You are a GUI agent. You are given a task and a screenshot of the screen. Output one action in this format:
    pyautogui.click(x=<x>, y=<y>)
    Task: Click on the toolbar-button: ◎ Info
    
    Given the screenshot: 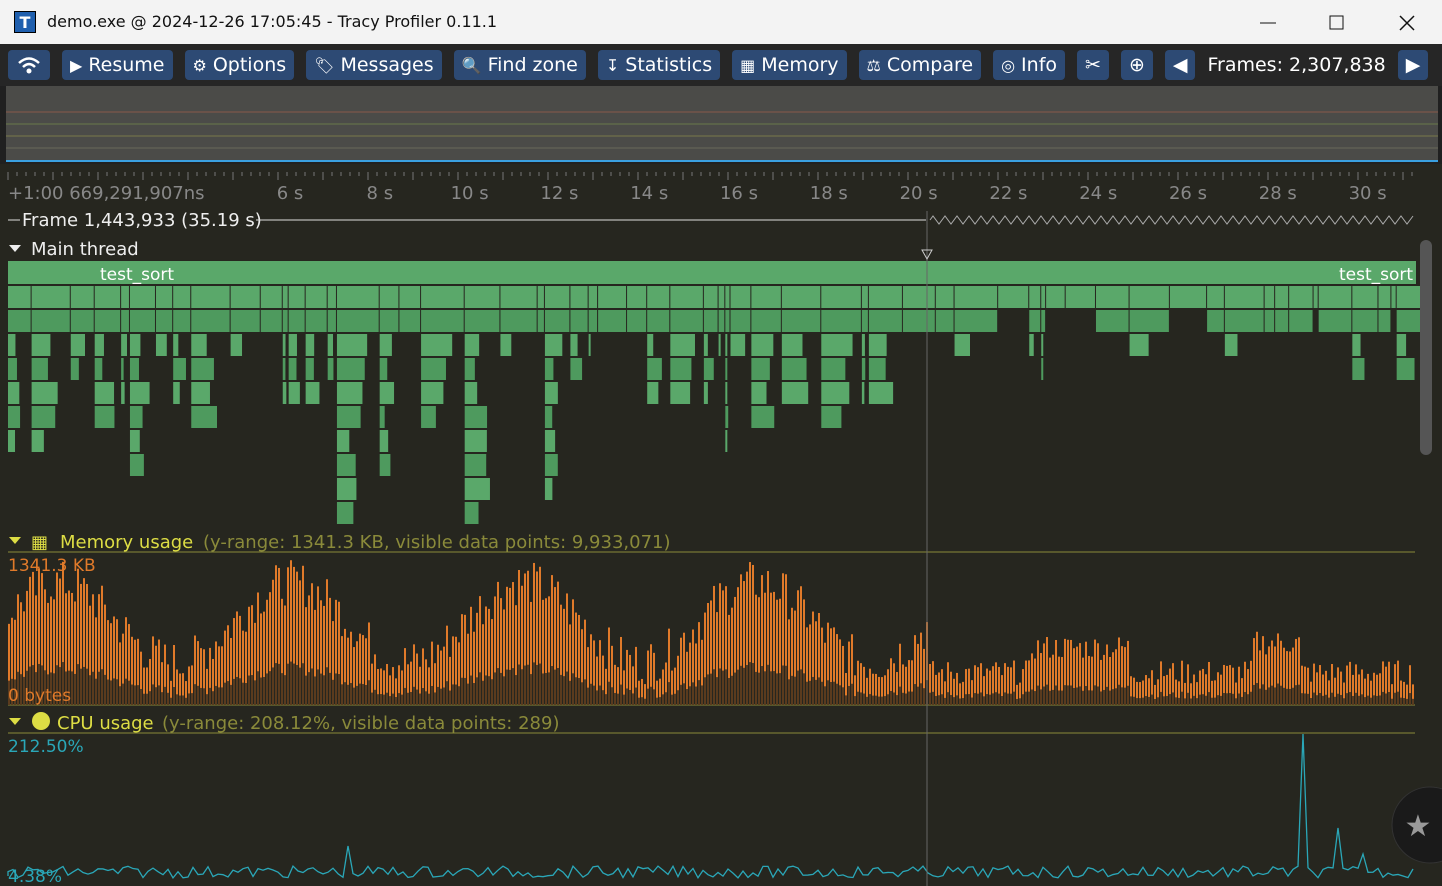 What is the action you would take?
    pyautogui.click(x=1029, y=65)
    